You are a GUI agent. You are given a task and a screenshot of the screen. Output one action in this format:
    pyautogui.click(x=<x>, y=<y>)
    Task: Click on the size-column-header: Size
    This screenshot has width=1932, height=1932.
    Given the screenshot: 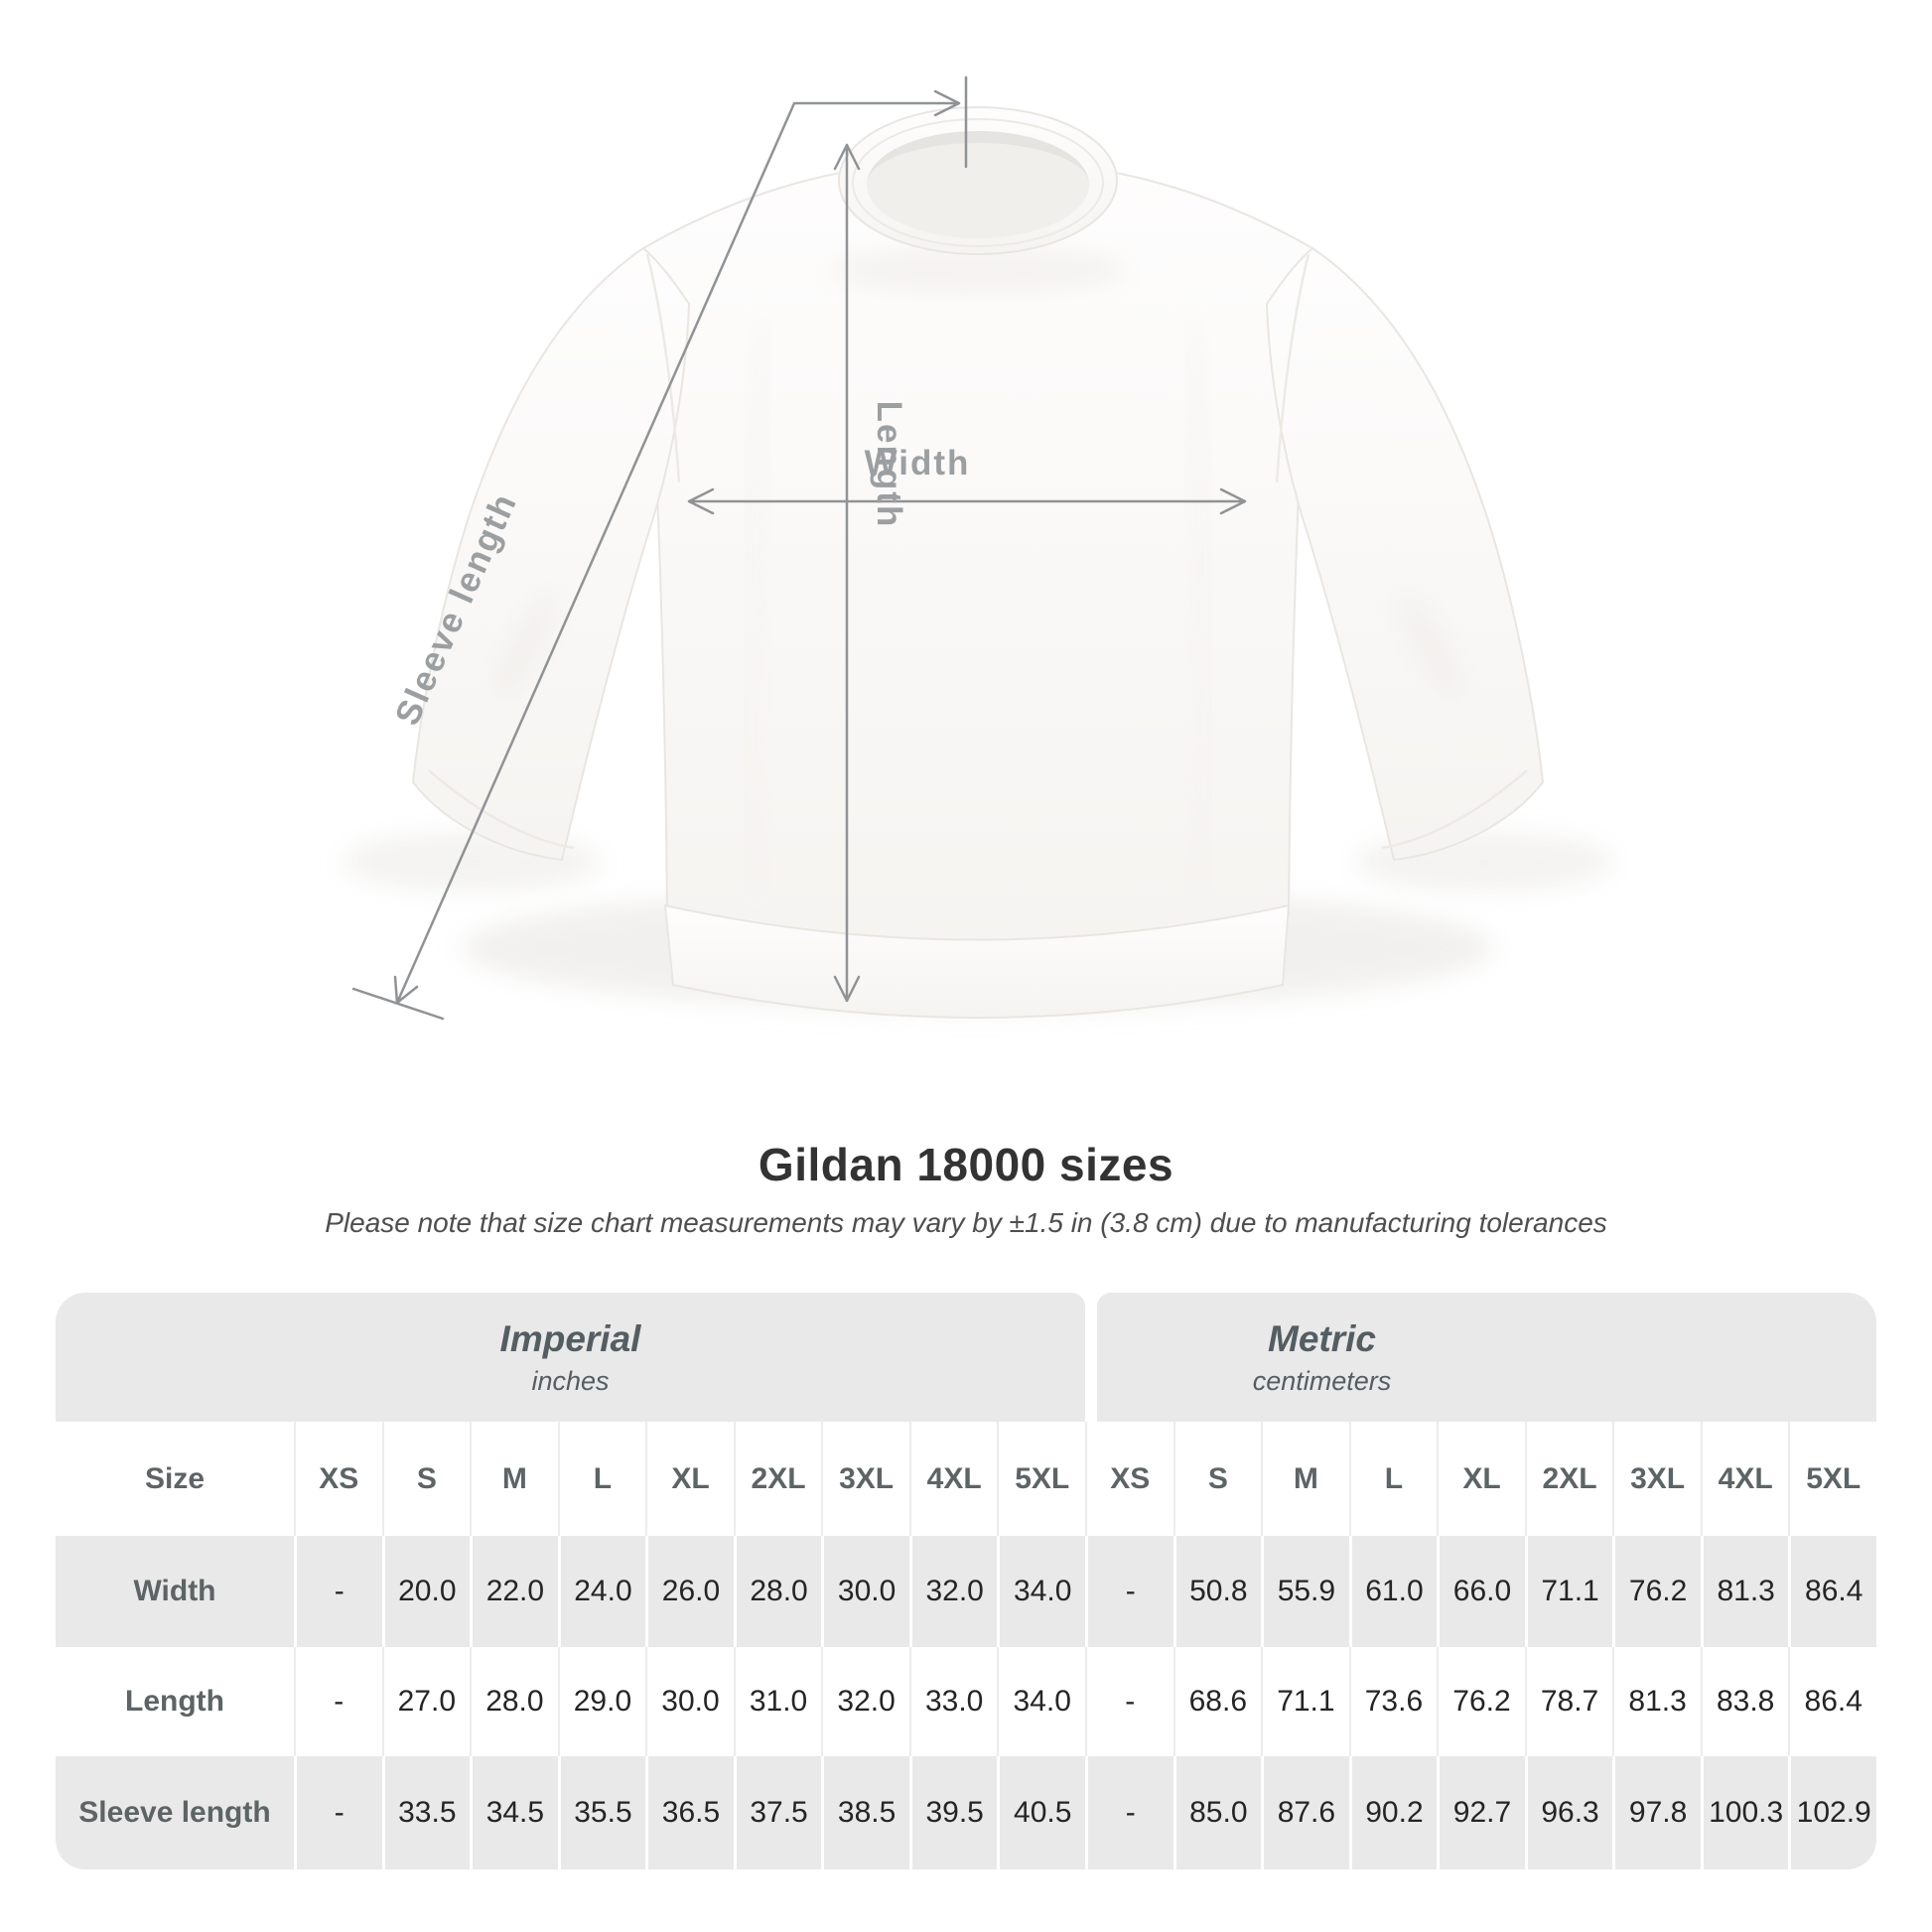 What is the action you would take?
    pyautogui.click(x=175, y=1478)
    